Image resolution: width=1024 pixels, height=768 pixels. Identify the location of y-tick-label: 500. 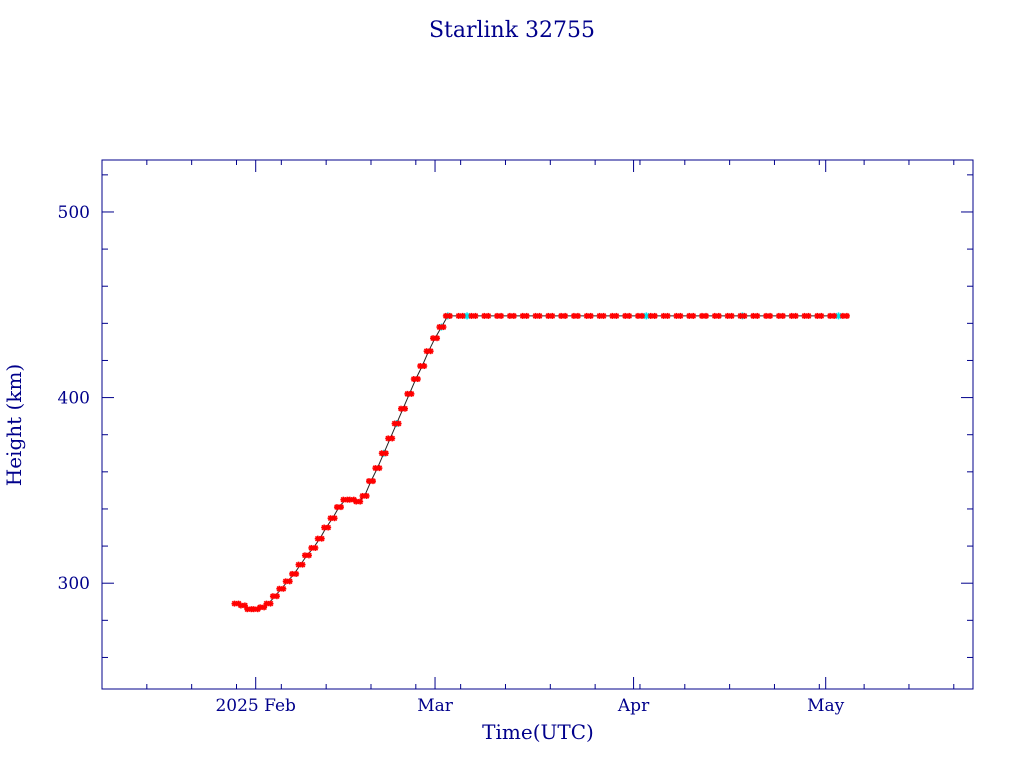
(74, 213).